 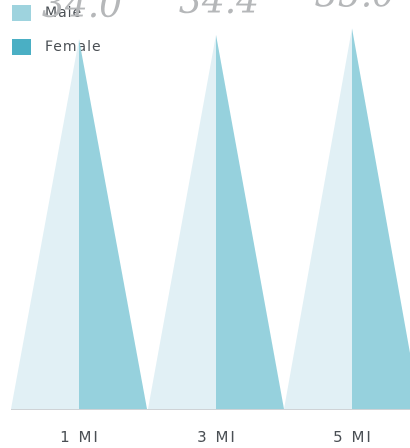 I want to click on pyramid-3-mi-left-face, so click(x=182, y=222).